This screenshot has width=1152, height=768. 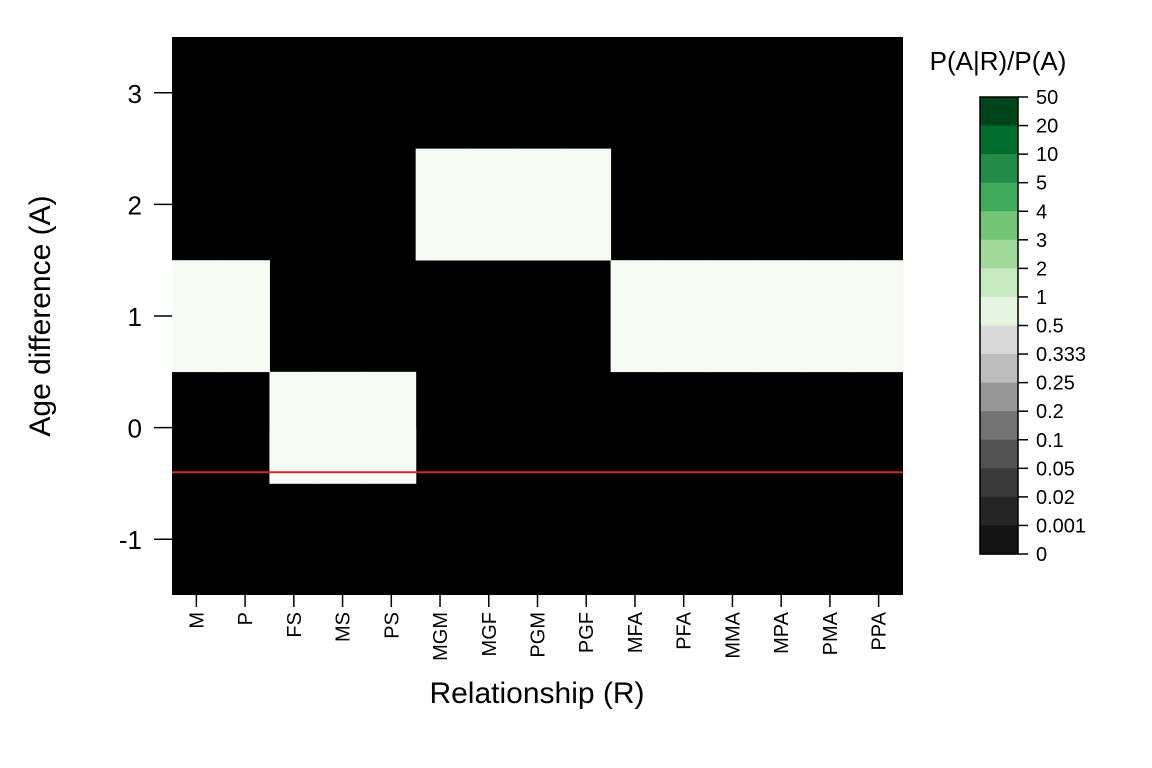 What do you see at coordinates (1041, 212) in the screenshot?
I see `legend-tick-label: 4` at bounding box center [1041, 212].